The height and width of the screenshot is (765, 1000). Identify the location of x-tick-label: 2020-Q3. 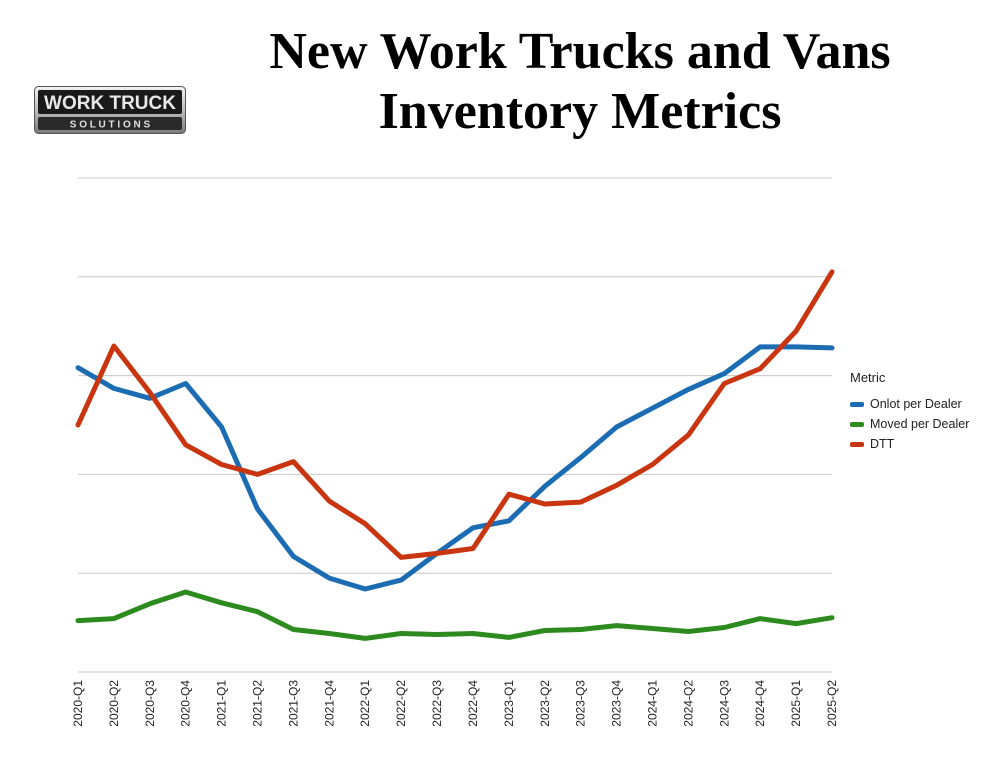
(150, 703).